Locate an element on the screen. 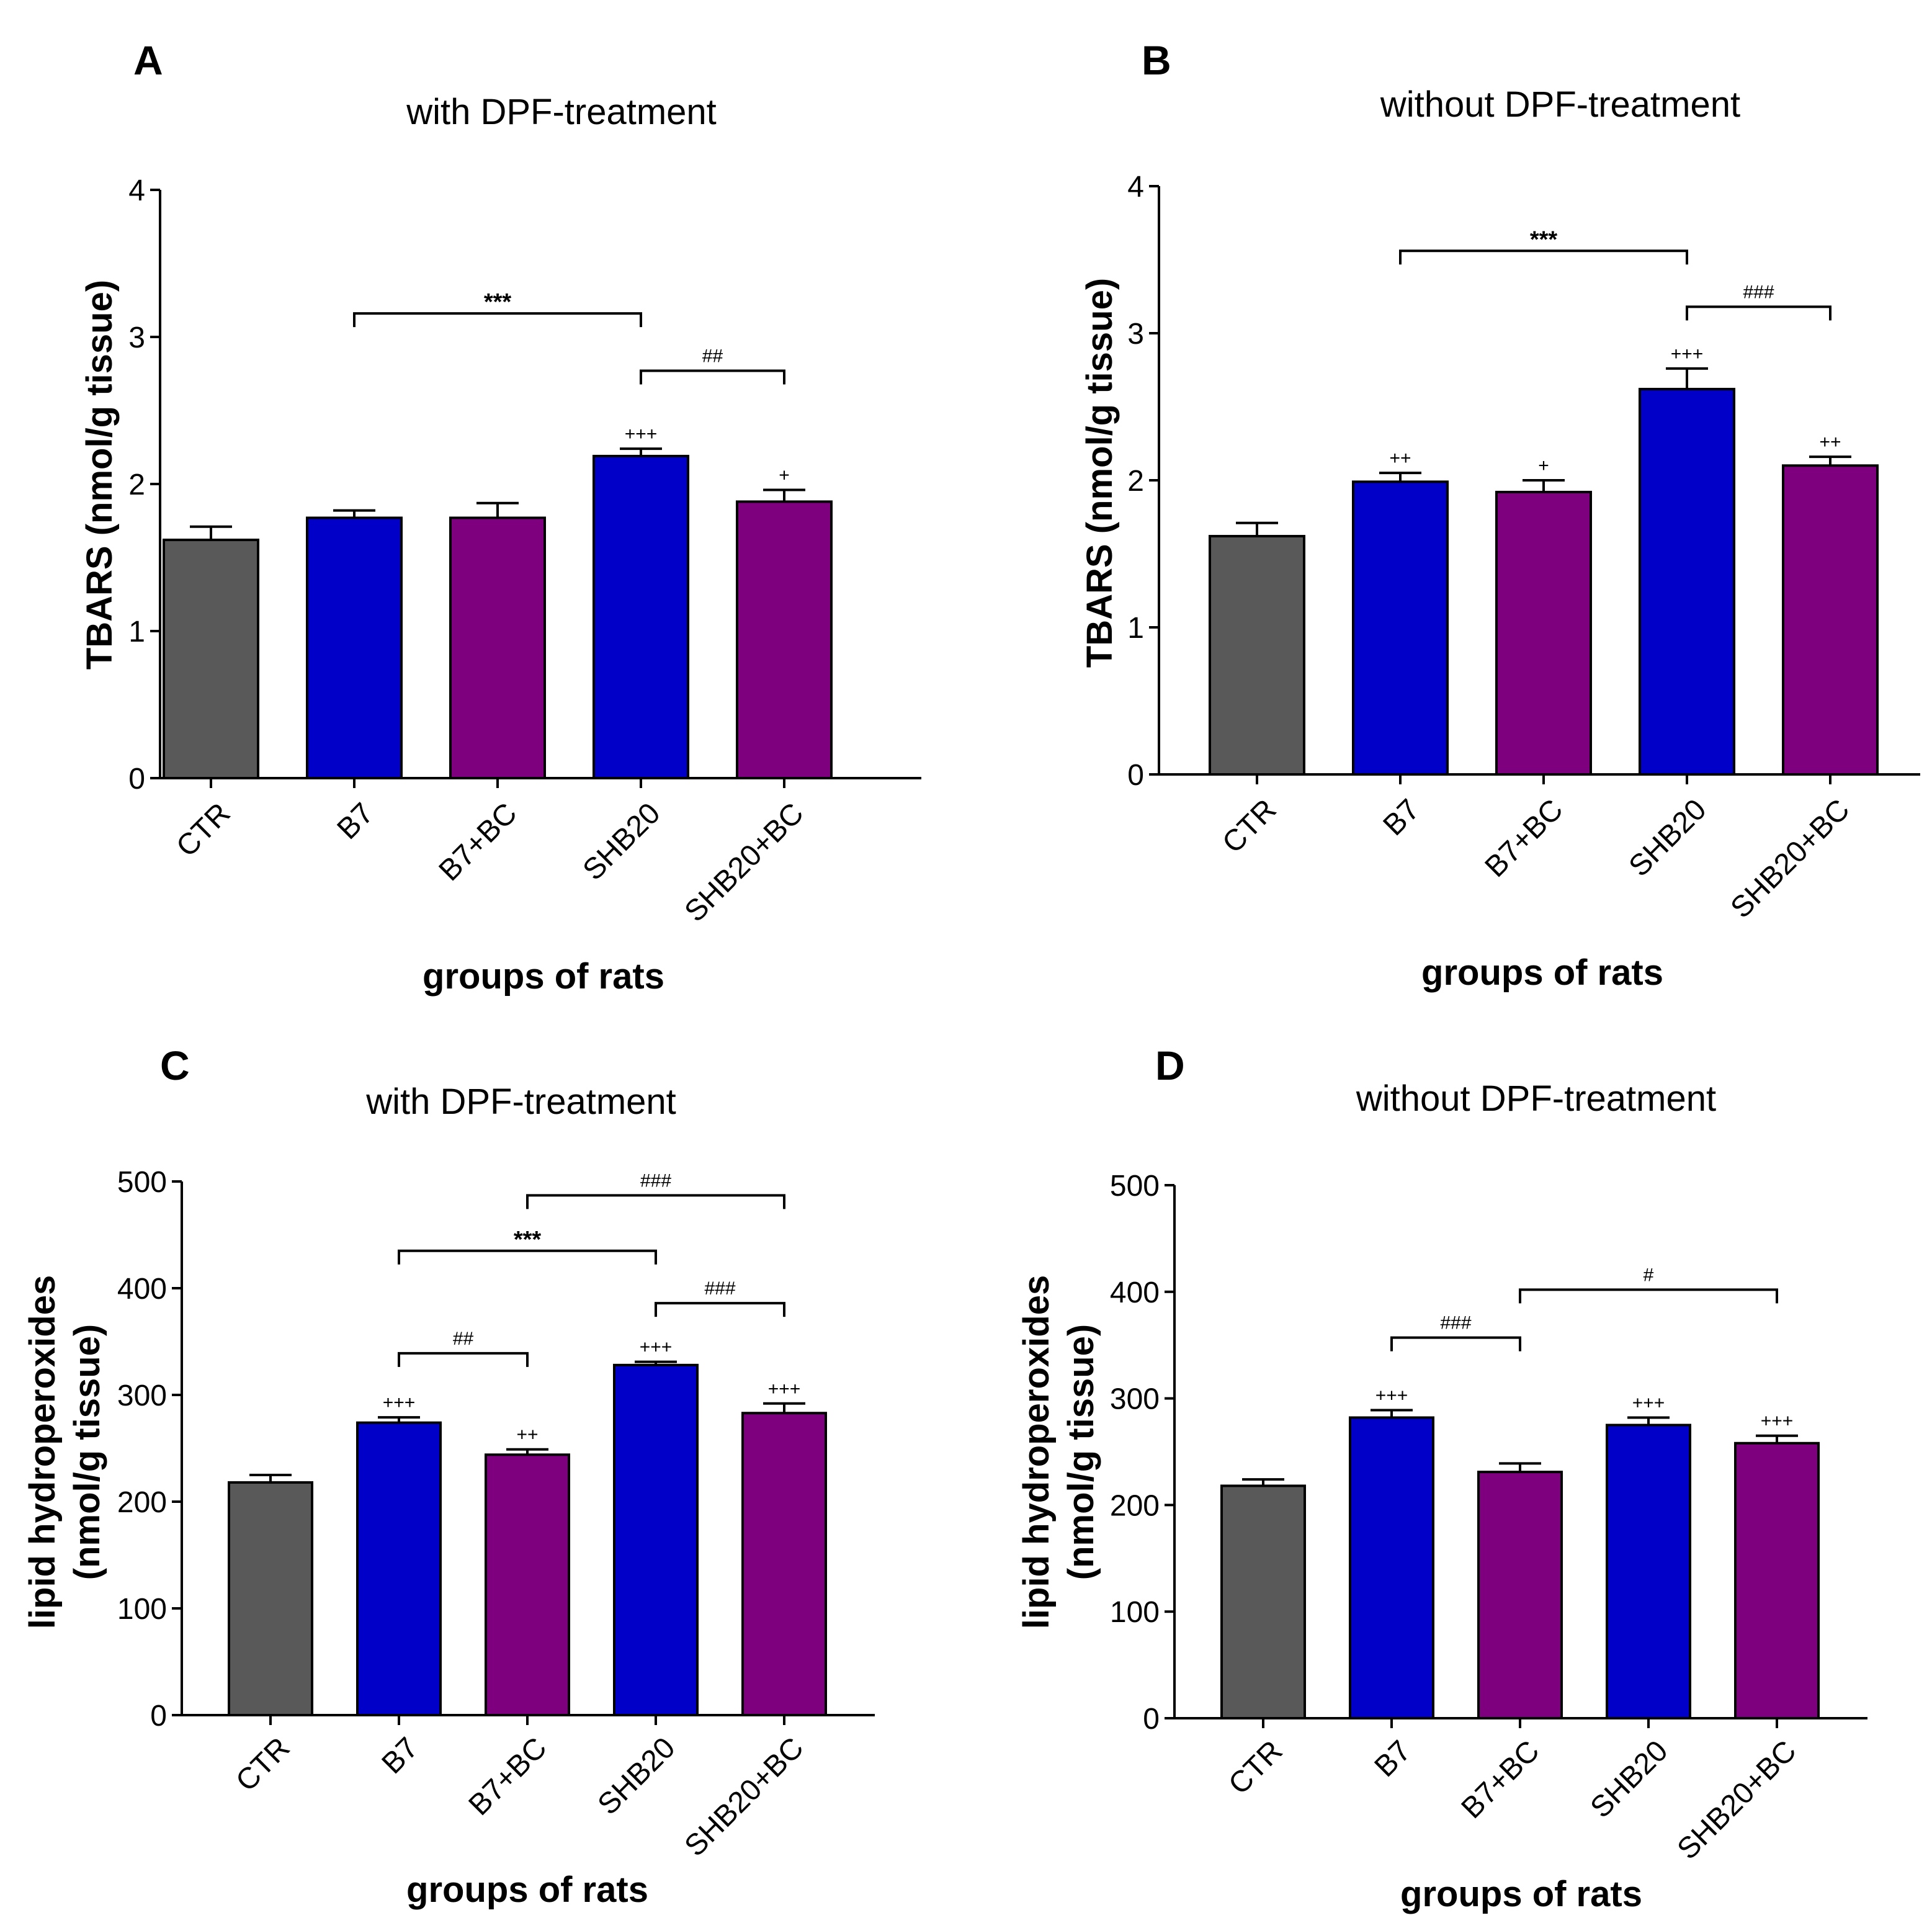 This screenshot has height=1923, width=1932. y-tick-label: 500 is located at coordinates (142, 1182).